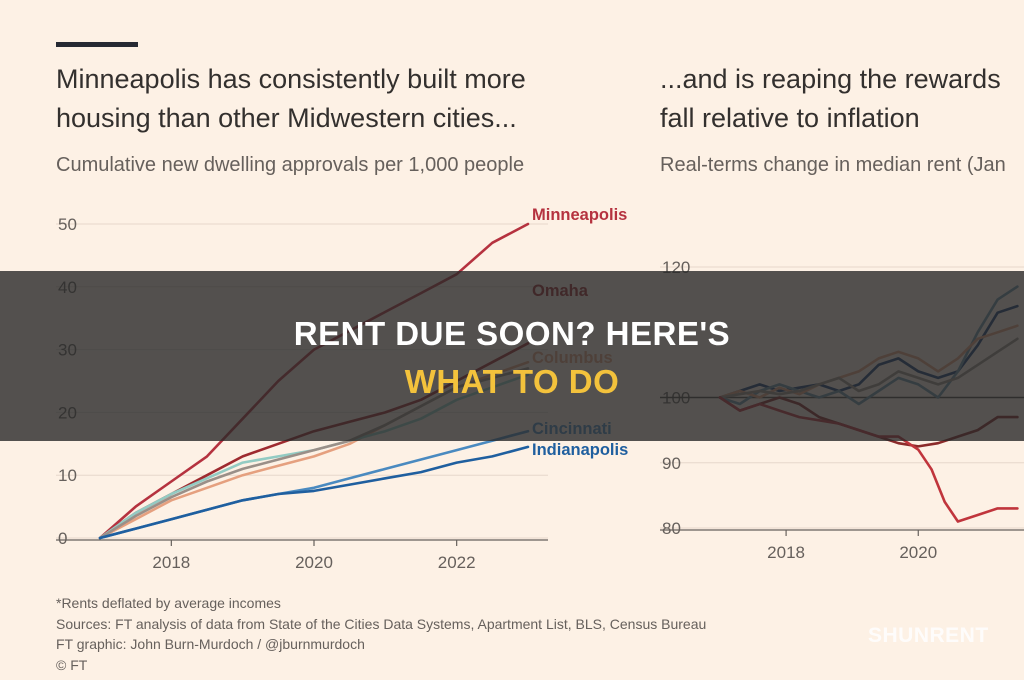  What do you see at coordinates (72, 664) in the screenshot?
I see `footer-copyright: © FT` at bounding box center [72, 664].